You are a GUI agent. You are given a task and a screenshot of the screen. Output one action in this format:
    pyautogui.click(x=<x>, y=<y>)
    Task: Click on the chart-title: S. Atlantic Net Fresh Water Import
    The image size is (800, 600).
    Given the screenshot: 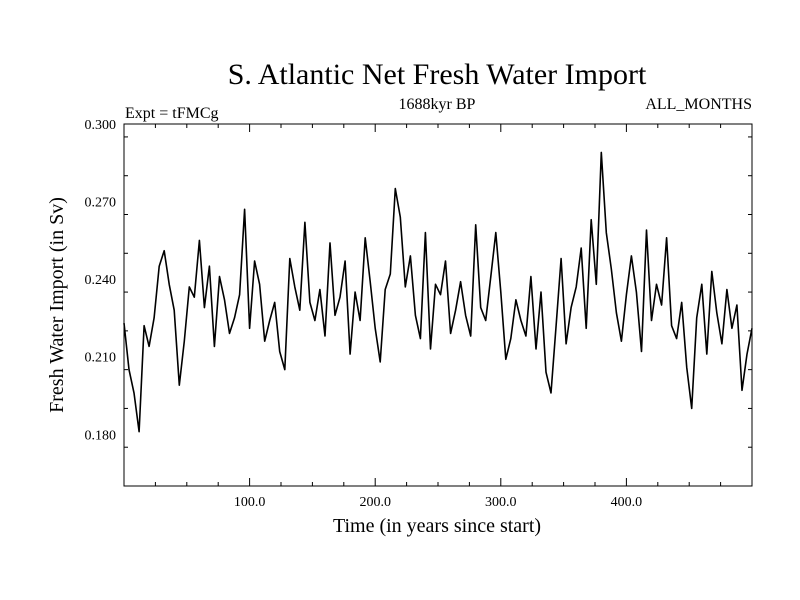 What is the action you would take?
    pyautogui.click(x=437, y=74)
    